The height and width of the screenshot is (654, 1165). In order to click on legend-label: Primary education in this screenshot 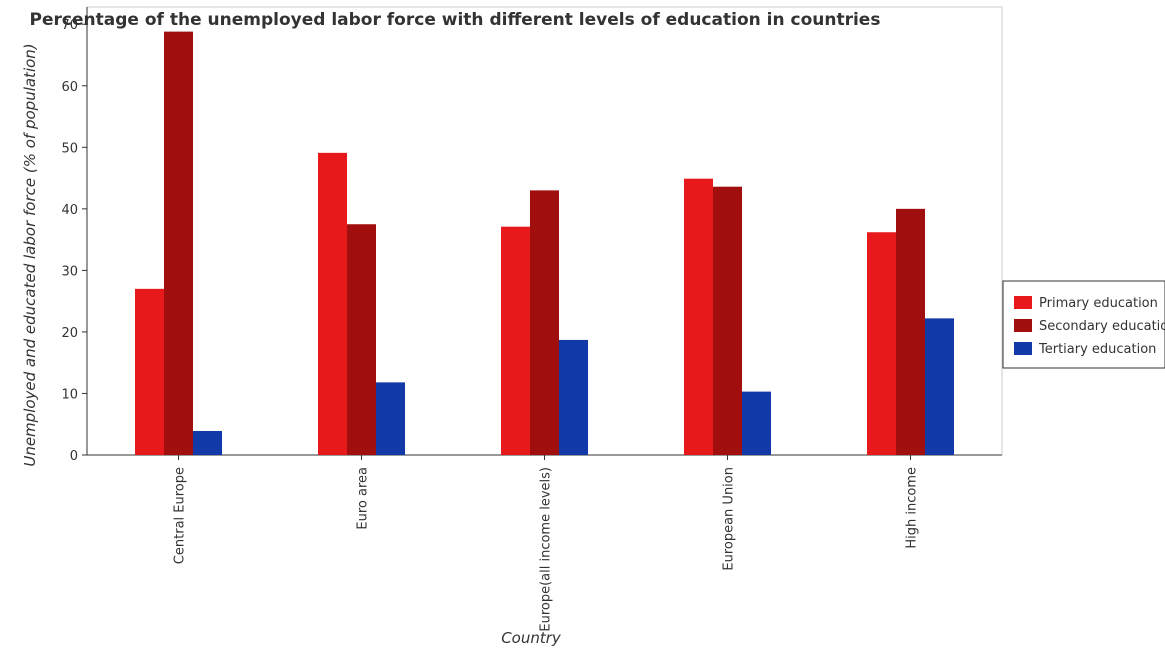, I will do `click(1098, 303)`.